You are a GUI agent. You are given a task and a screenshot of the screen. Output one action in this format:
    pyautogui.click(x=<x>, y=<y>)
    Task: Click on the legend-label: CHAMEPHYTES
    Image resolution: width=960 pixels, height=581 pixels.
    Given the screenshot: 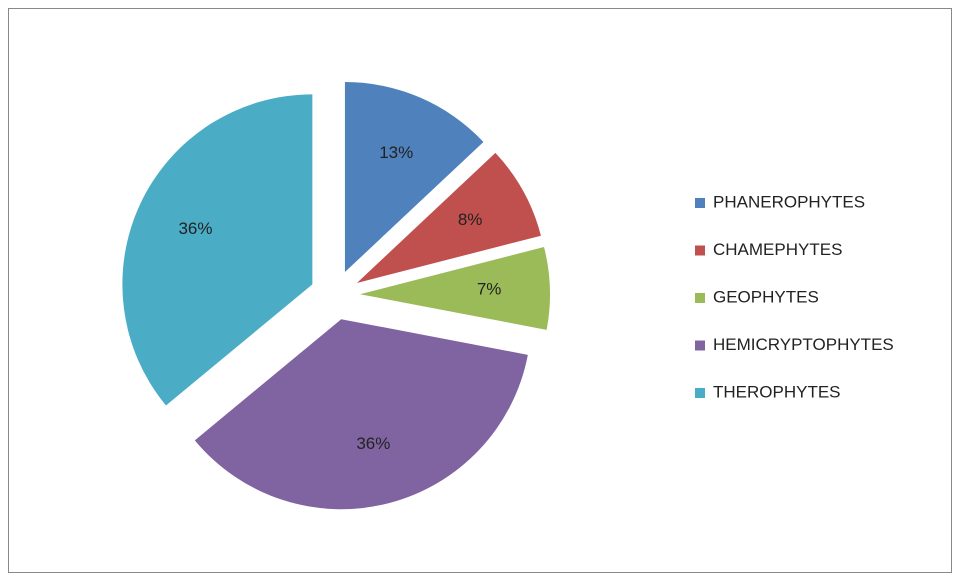 What is the action you would take?
    pyautogui.click(x=777, y=249)
    